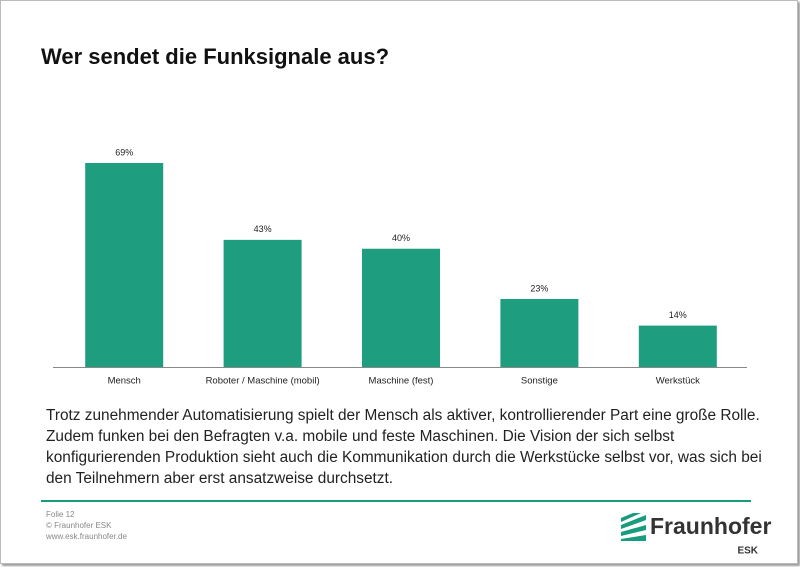 This screenshot has height=567, width=800. I want to click on x-tick-label: Mensch, so click(124, 381).